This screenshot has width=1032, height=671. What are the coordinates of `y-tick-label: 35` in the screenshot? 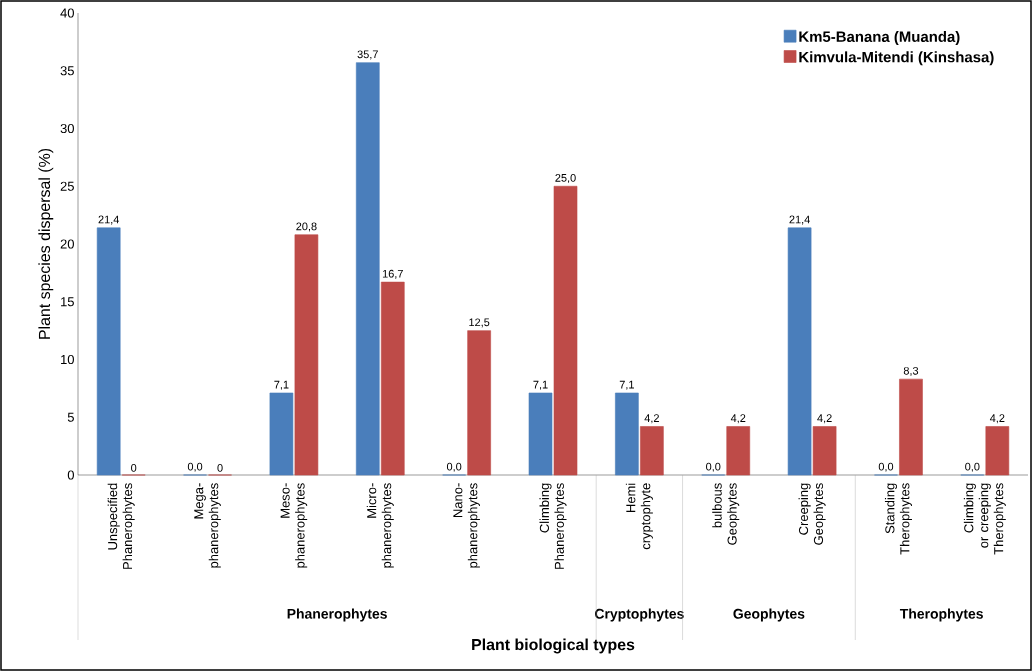 It's located at (67, 71).